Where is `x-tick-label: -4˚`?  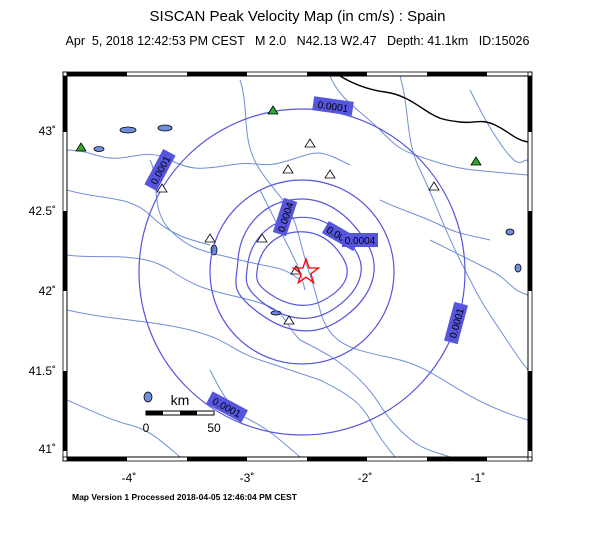 x-tick-label: -4˚ is located at coordinates (129, 478).